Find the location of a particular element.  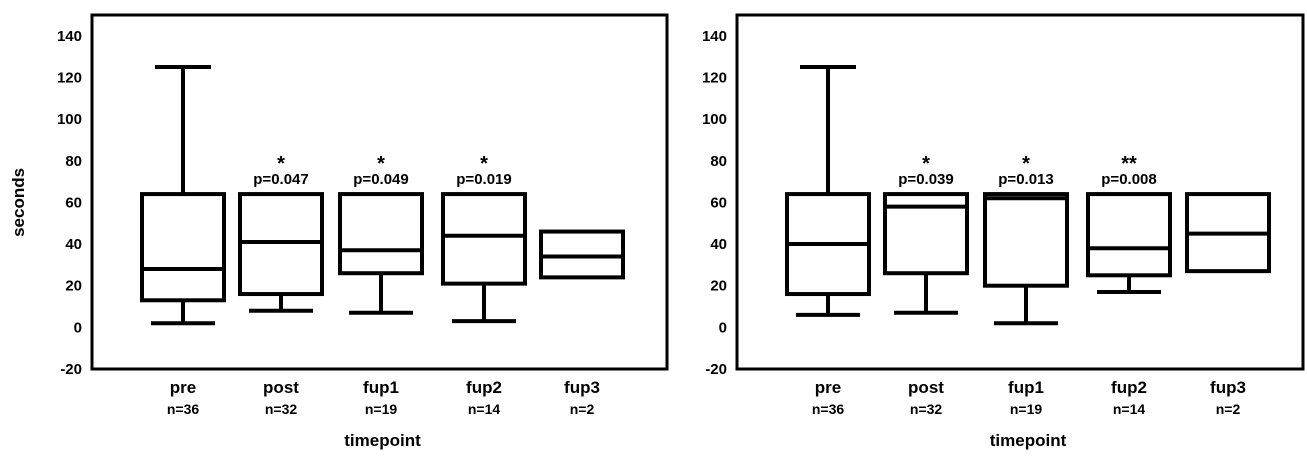

box-post: p=0.039* post n=32 is located at coordinates (926, 285).